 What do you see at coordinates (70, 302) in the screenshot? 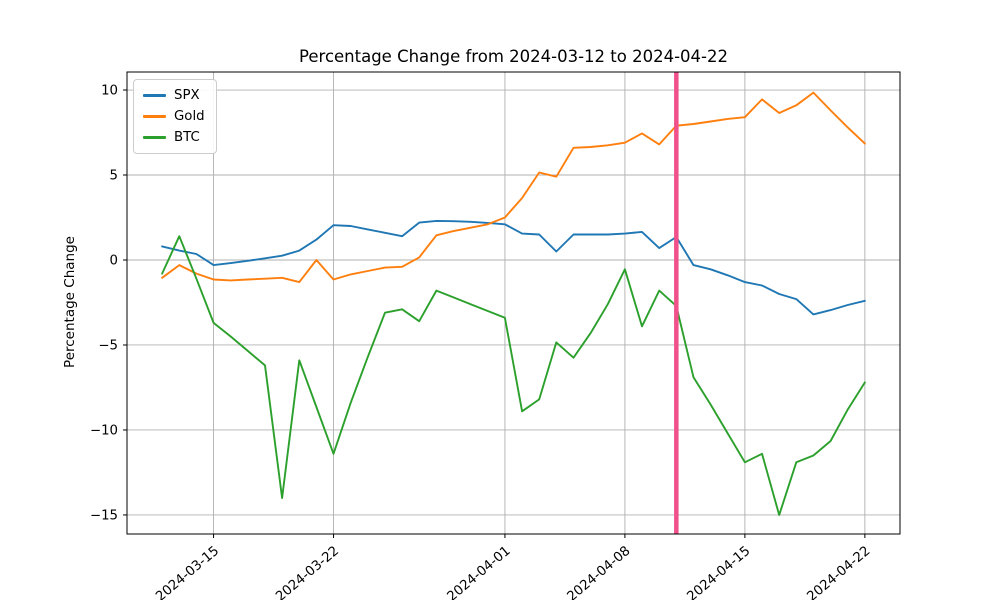
I see `y-axis-label: Percentage Change` at bounding box center [70, 302].